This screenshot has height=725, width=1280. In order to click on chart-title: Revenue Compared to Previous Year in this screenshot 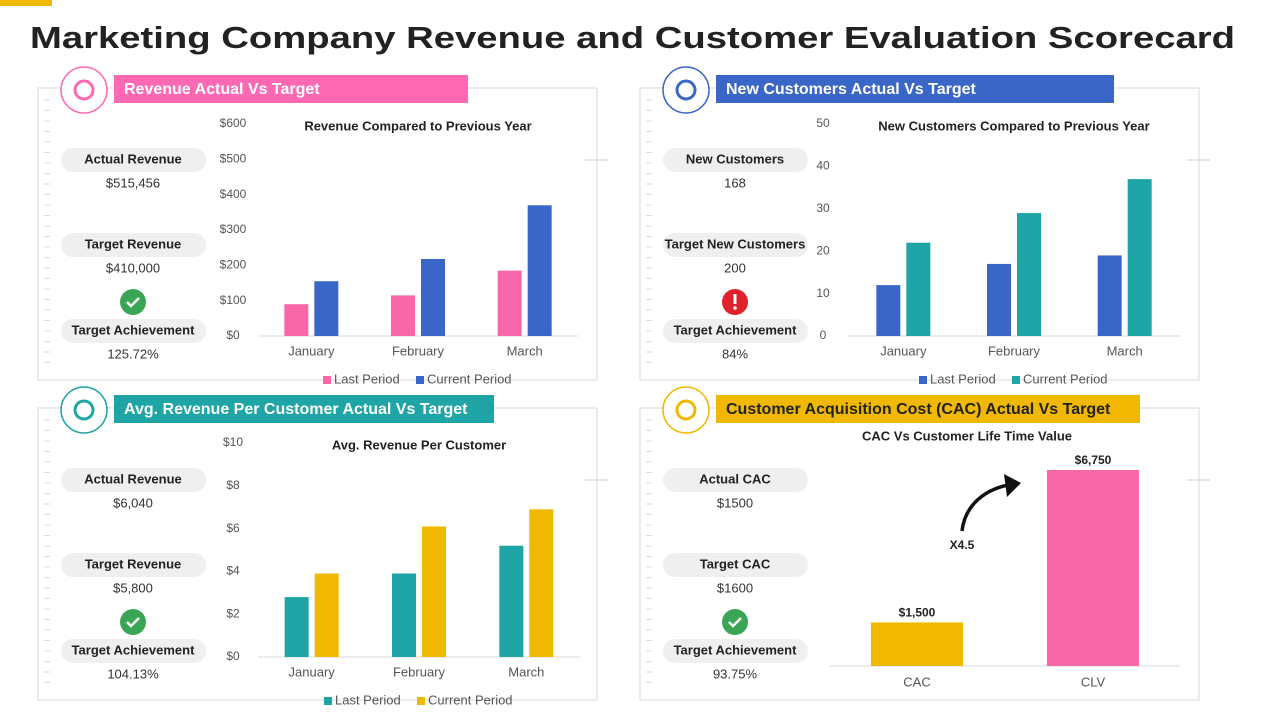, I will do `click(417, 125)`.